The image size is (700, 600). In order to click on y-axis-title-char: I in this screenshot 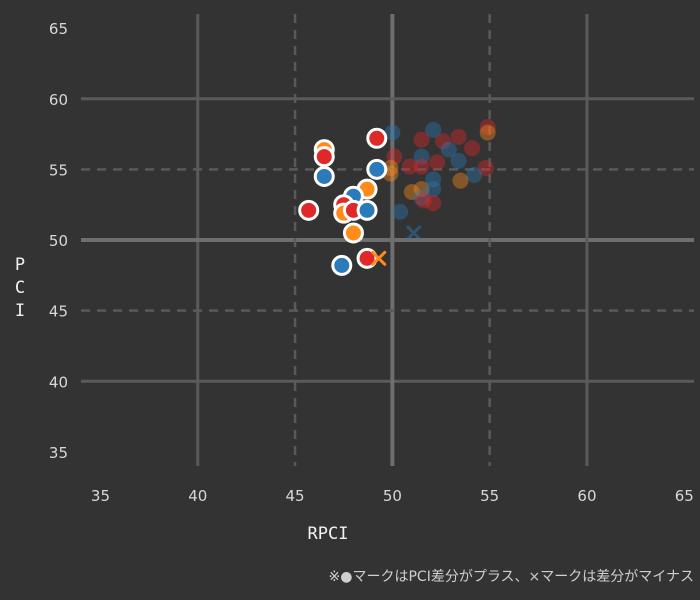, I will do `click(20, 311)`.